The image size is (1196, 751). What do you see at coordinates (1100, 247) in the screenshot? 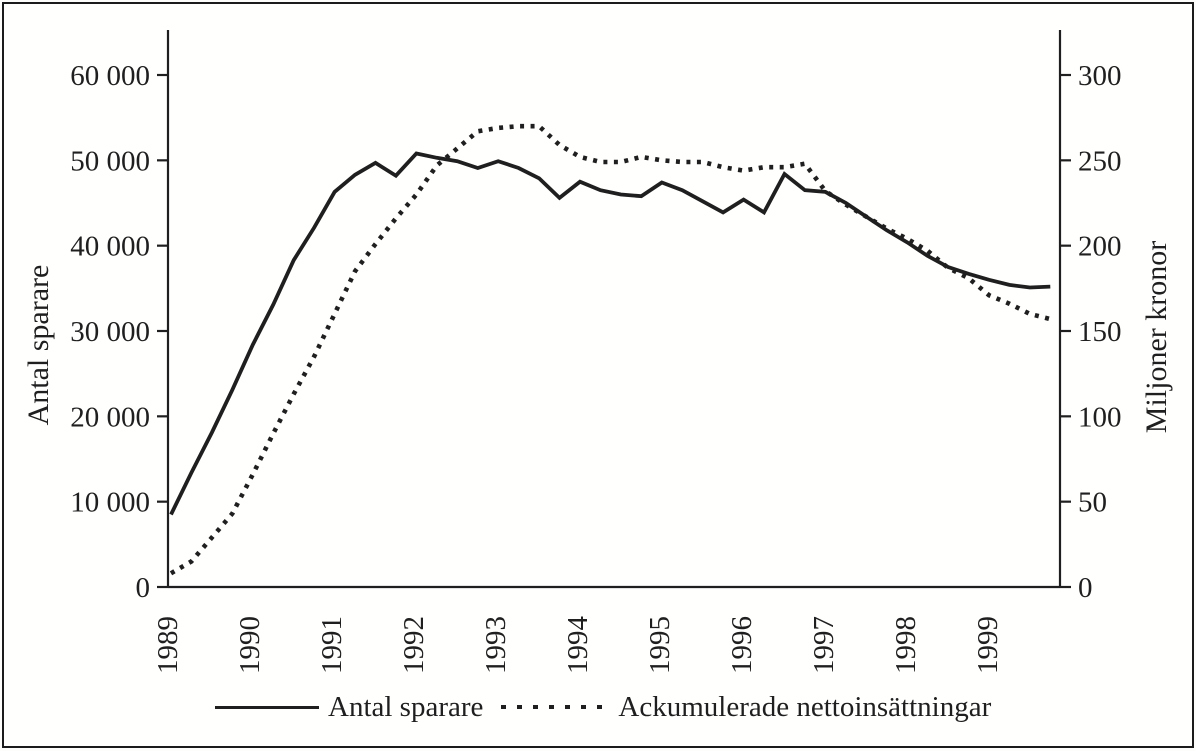
I see `right-axis-tick-label: 200` at bounding box center [1100, 247].